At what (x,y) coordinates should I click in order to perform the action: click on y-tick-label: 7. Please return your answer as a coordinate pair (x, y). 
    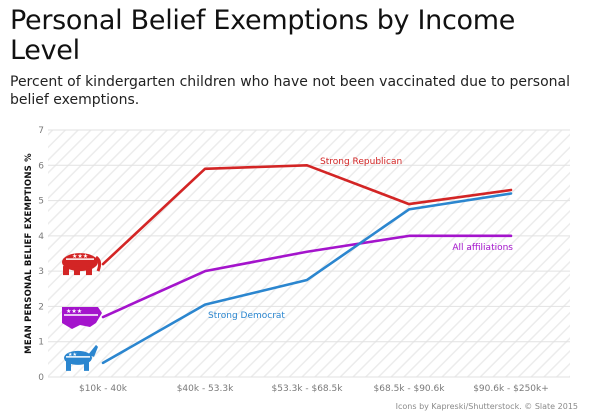
    Looking at the image, I should click on (41, 131).